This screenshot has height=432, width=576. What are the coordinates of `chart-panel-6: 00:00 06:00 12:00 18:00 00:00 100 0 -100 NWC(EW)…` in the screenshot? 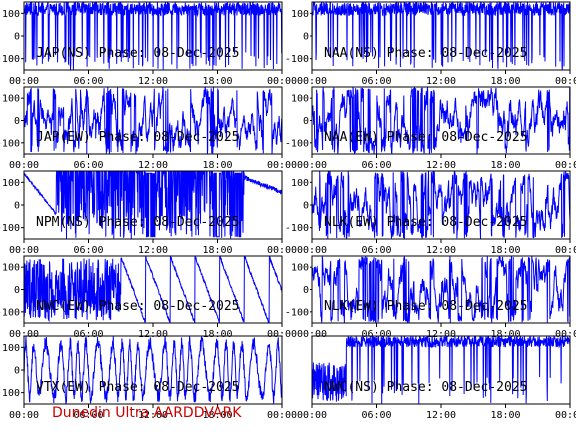 It's located at (148, 297).